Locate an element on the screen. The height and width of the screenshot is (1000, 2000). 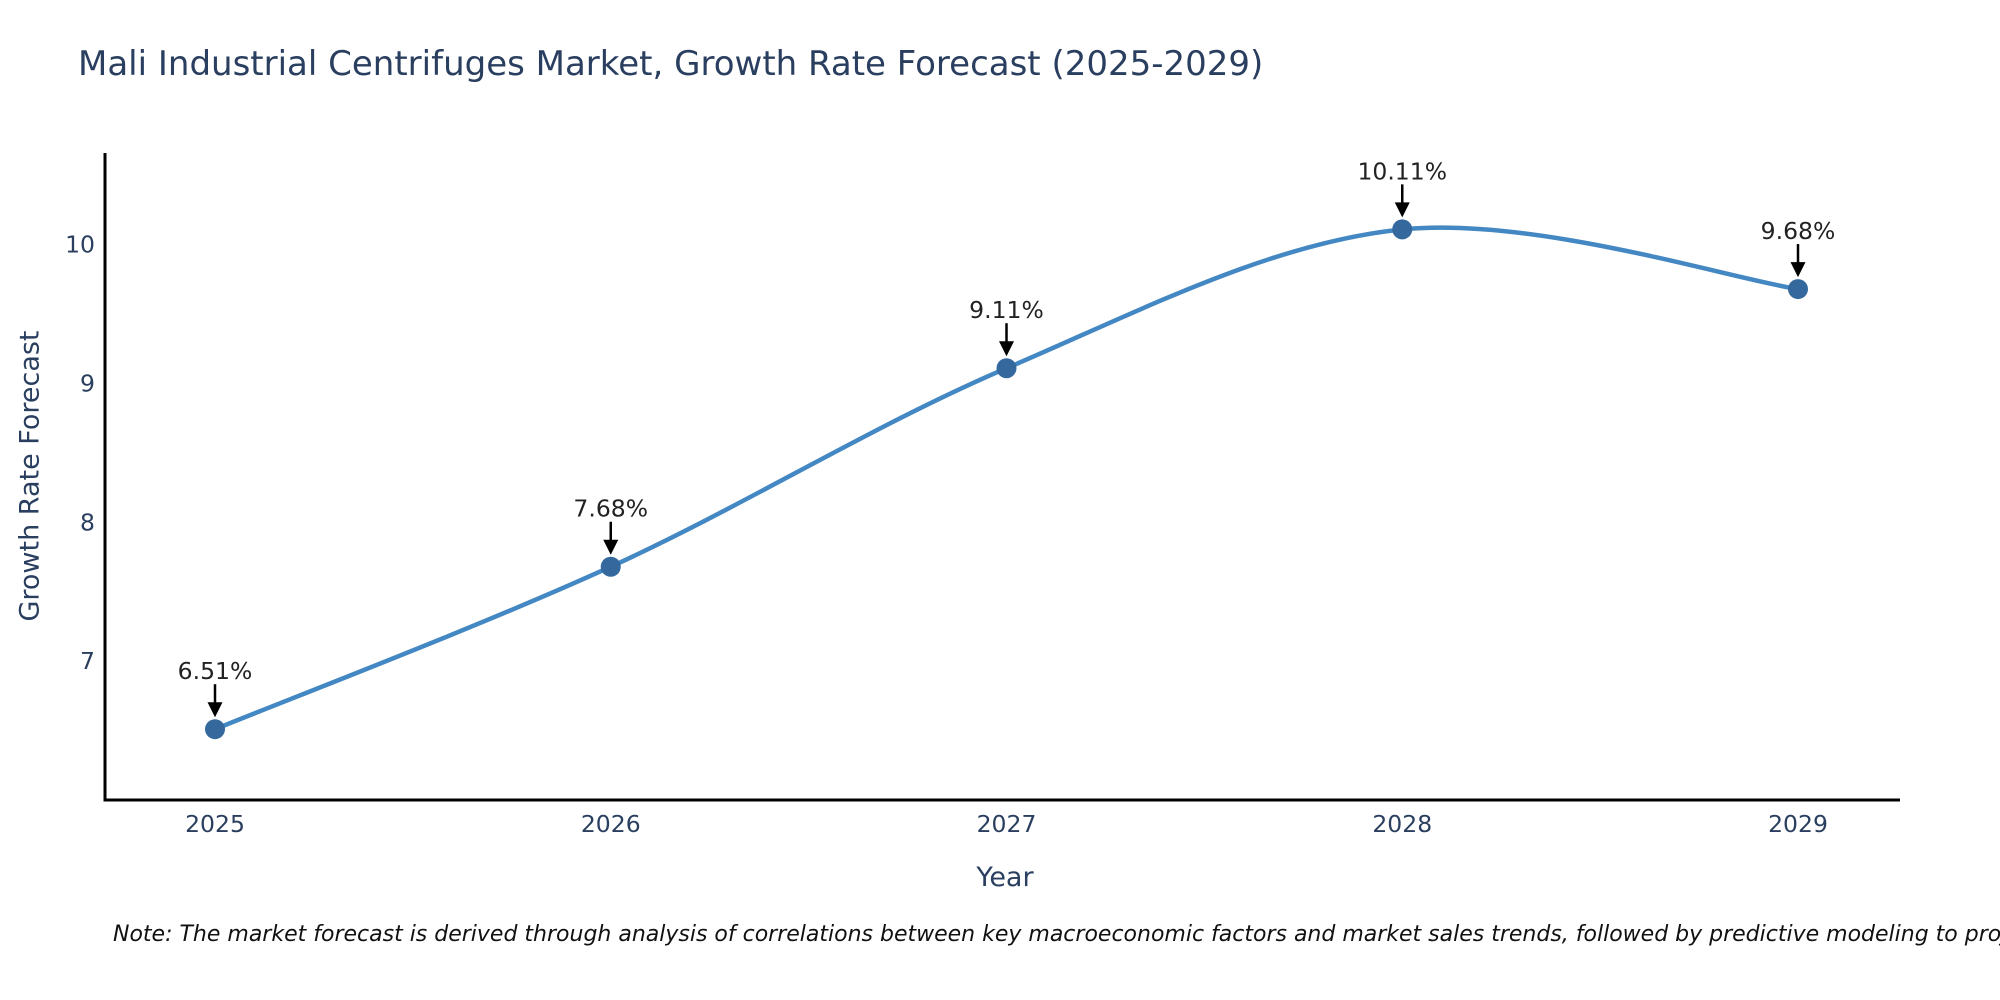
x-tick-label: 2025 is located at coordinates (215, 824).